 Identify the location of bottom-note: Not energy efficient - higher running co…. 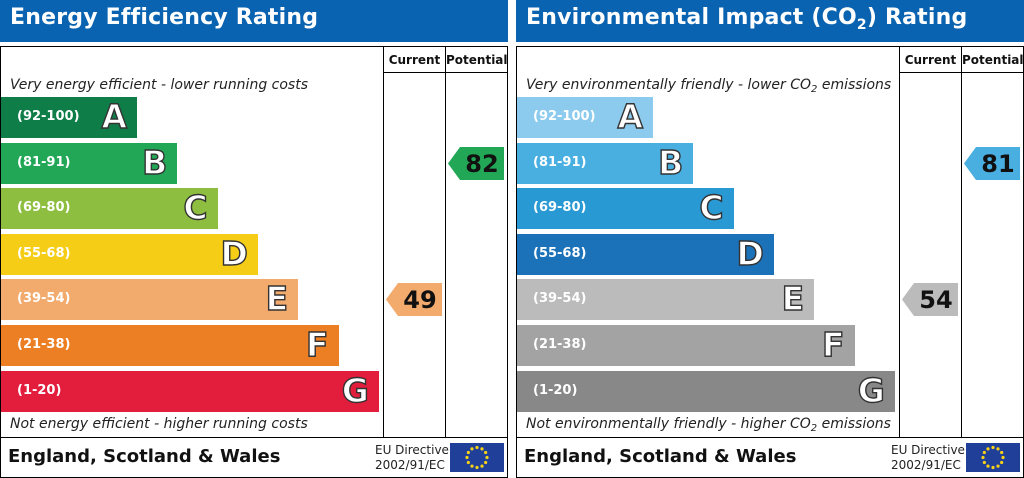
(159, 424).